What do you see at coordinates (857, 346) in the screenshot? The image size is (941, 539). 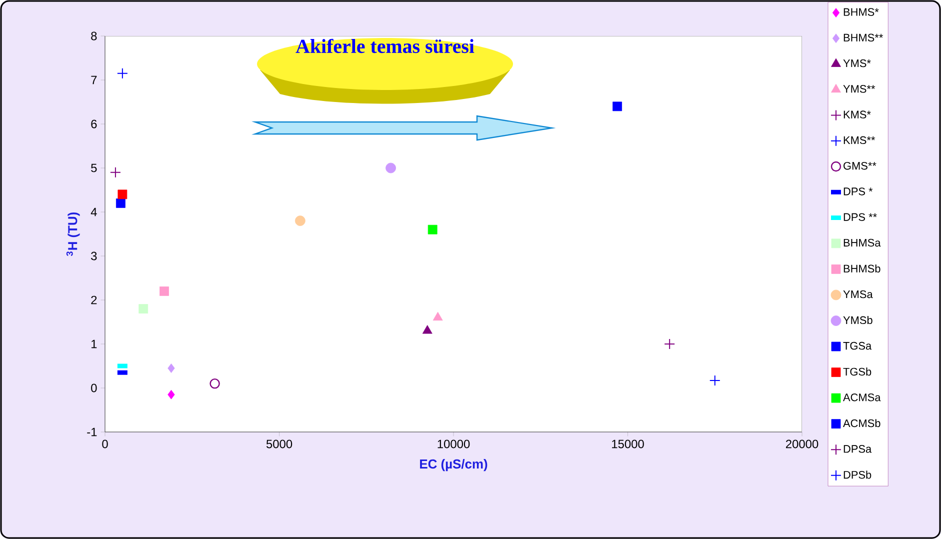 I see `legend-label: TGSa` at bounding box center [857, 346].